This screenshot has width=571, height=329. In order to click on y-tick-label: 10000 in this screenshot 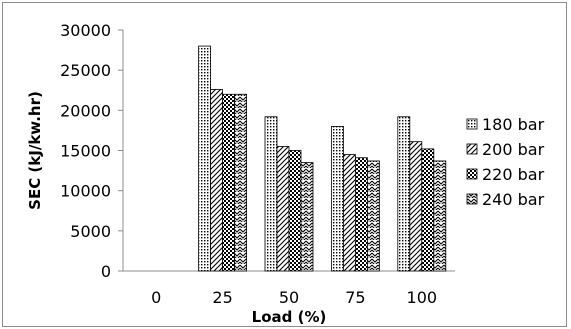, I will do `click(85, 191)`.